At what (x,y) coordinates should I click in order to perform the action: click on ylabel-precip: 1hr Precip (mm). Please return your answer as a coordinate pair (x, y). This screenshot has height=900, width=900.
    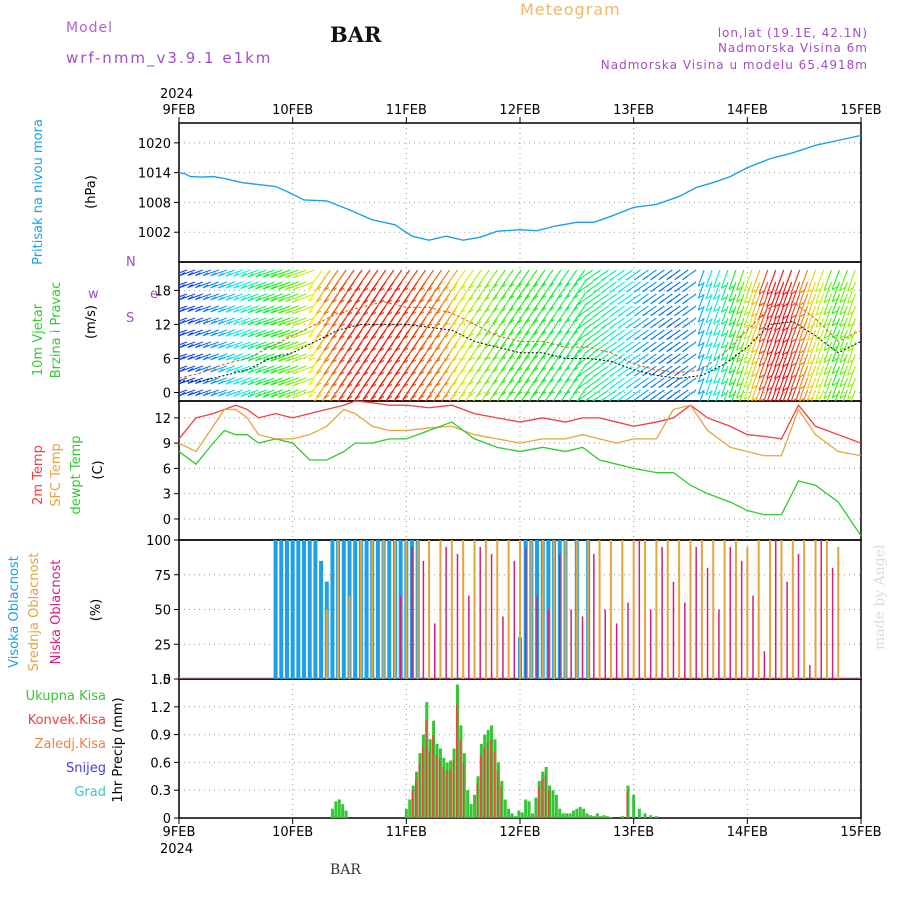
    Looking at the image, I should click on (118, 749).